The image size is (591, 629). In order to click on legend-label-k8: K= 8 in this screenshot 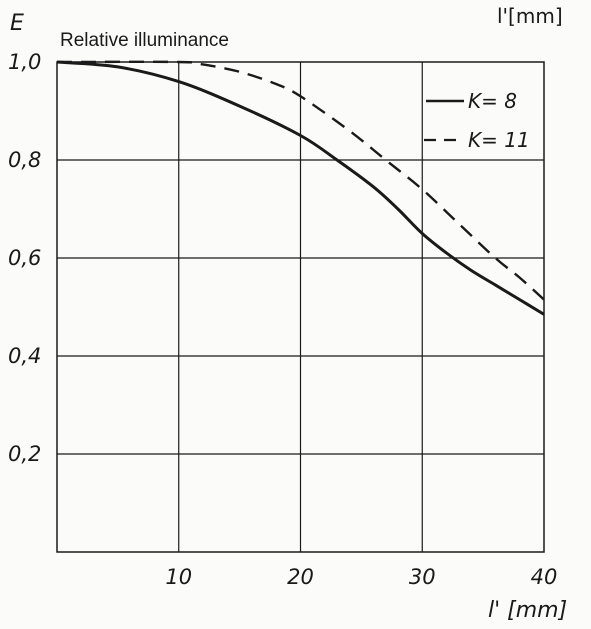, I will do `click(492, 101)`.